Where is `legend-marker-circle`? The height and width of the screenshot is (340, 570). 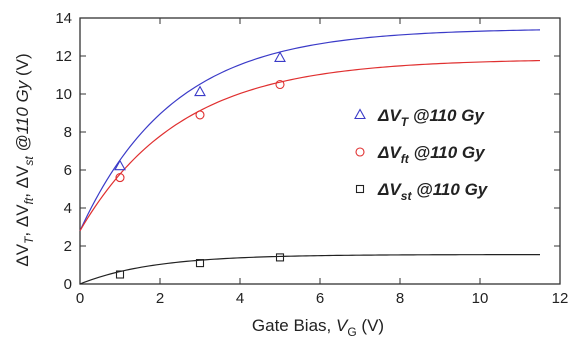
legend-marker-circle is located at coordinates (360, 152).